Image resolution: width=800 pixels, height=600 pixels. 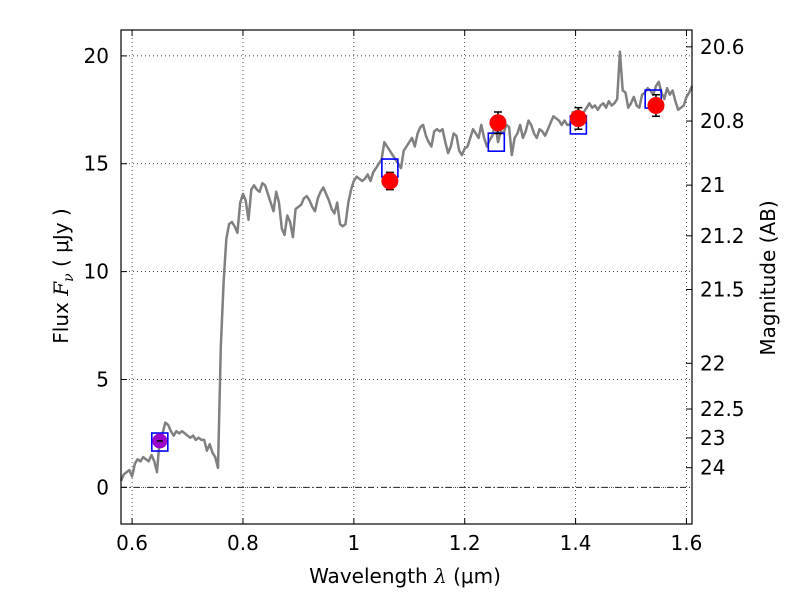 What do you see at coordinates (243, 543) in the screenshot?
I see `x-tick-label: 0.8` at bounding box center [243, 543].